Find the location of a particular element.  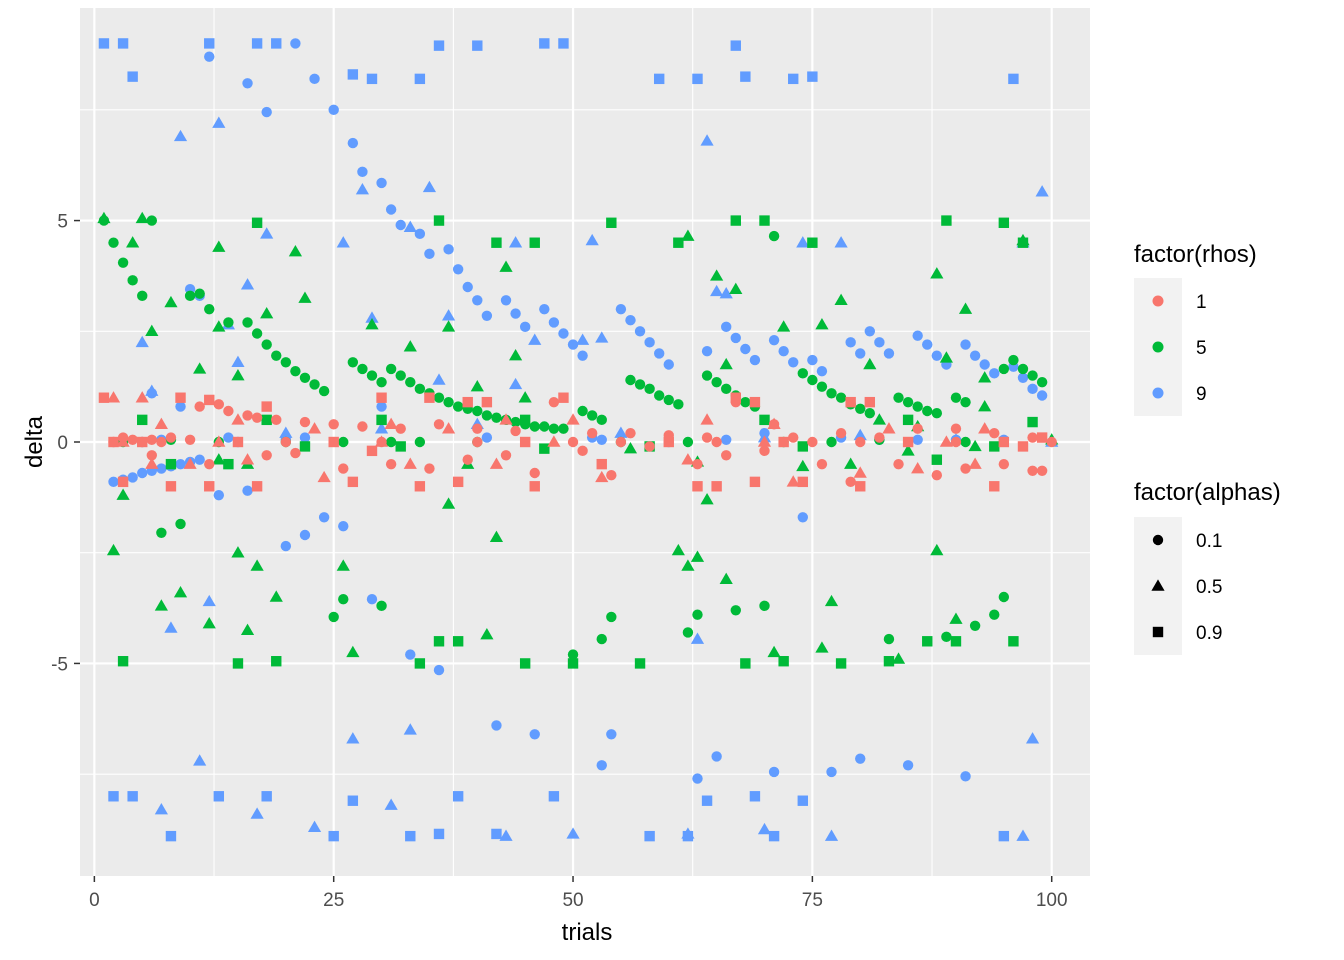

legend-rhos-label: 5 is located at coordinates (1201, 348).